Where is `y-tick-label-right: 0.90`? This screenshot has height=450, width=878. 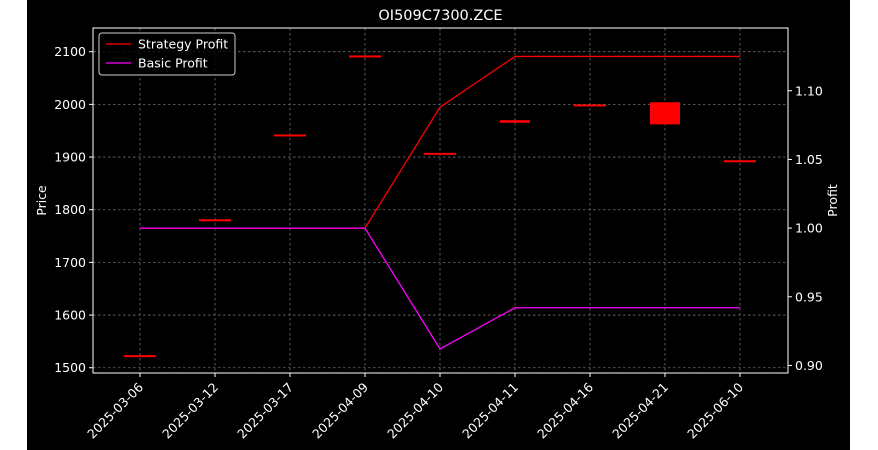 y-tick-label-right: 0.90 is located at coordinates (809, 365).